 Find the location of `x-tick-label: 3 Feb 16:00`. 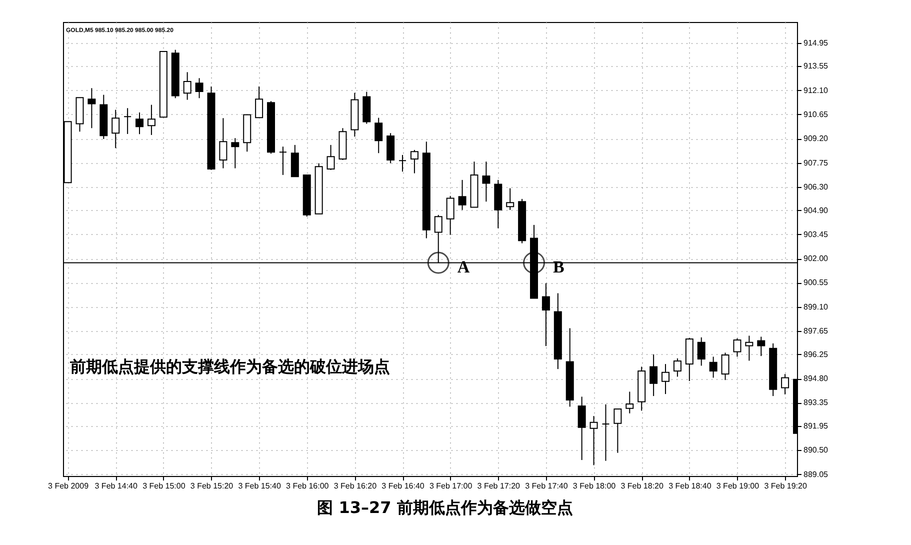

x-tick-label: 3 Feb 16:00 is located at coordinates (308, 486).